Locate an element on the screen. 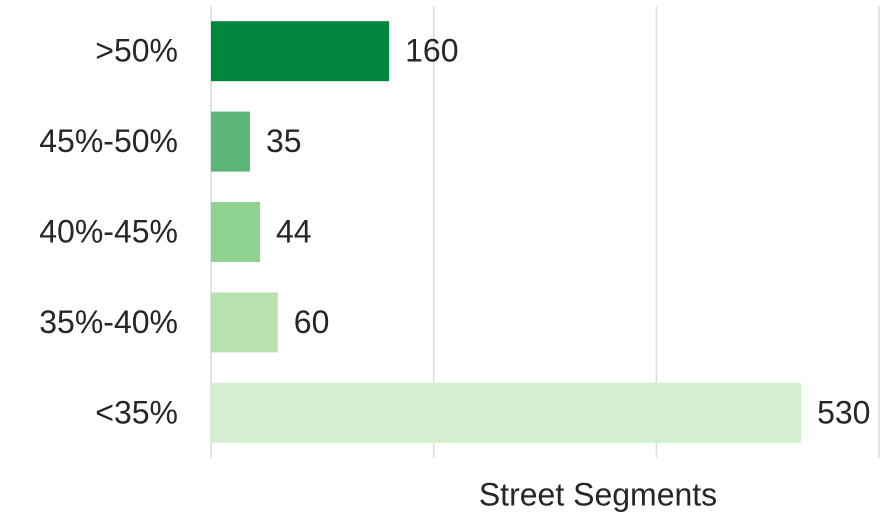 Image resolution: width=885 pixels, height=521 pixels. value-label: 160 is located at coordinates (431, 51).